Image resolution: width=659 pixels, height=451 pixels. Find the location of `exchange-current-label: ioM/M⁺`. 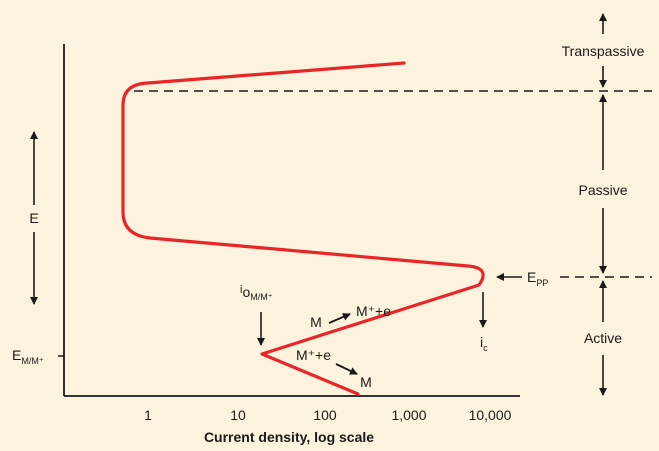

exchange-current-label: ioM/M⁺ is located at coordinates (256, 293).